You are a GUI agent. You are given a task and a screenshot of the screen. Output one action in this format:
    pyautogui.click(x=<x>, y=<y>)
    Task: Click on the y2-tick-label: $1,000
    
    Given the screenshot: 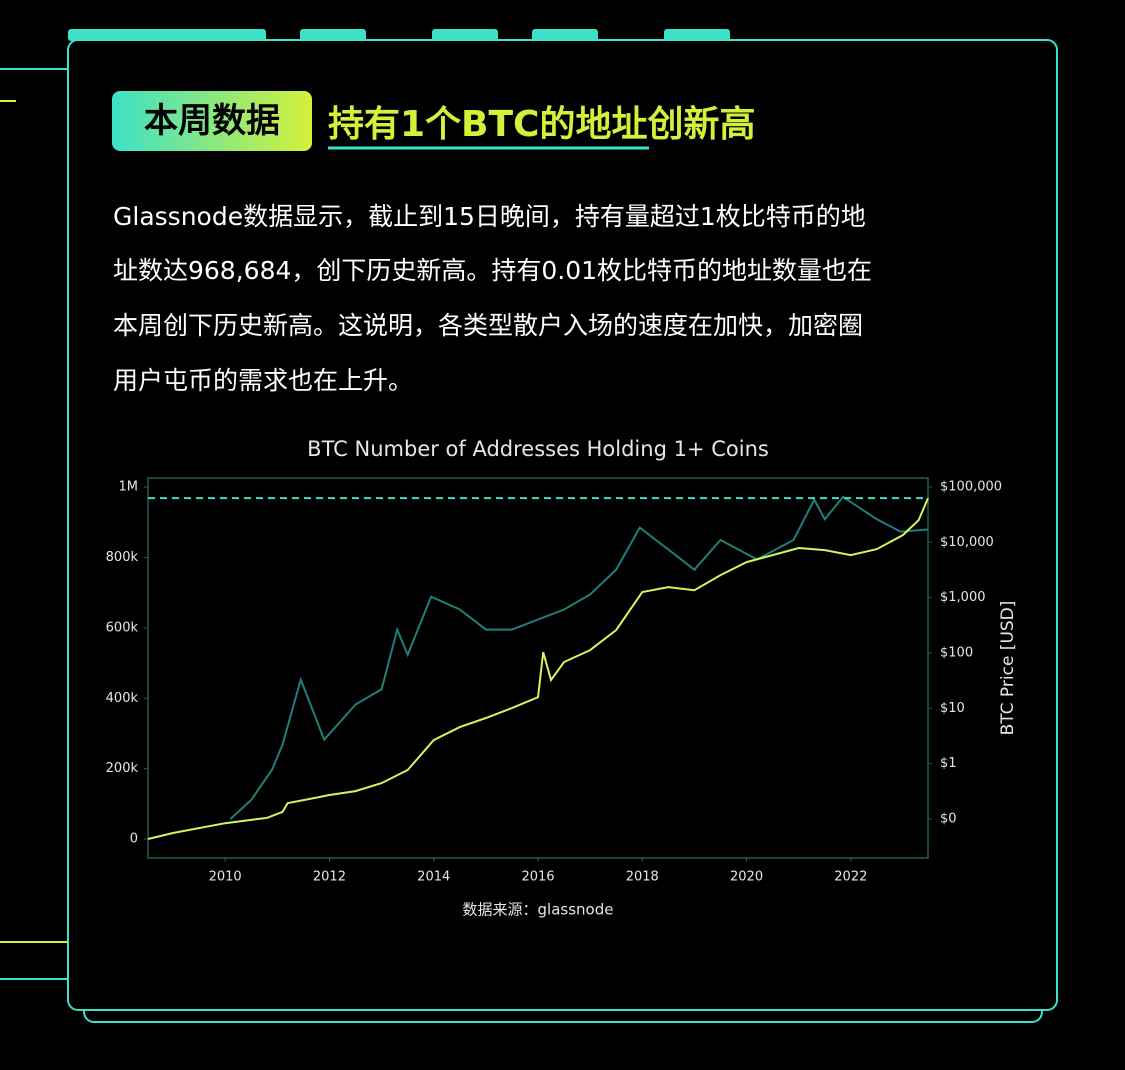 What is the action you would take?
    pyautogui.click(x=963, y=597)
    